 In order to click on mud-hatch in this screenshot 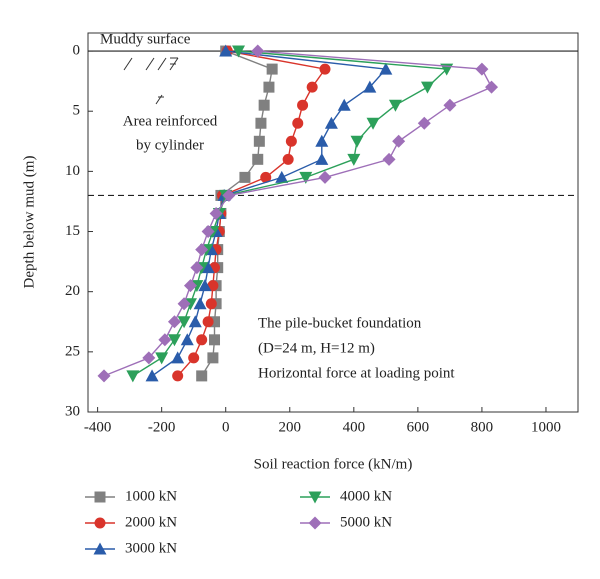, I will do `click(151, 81)`.